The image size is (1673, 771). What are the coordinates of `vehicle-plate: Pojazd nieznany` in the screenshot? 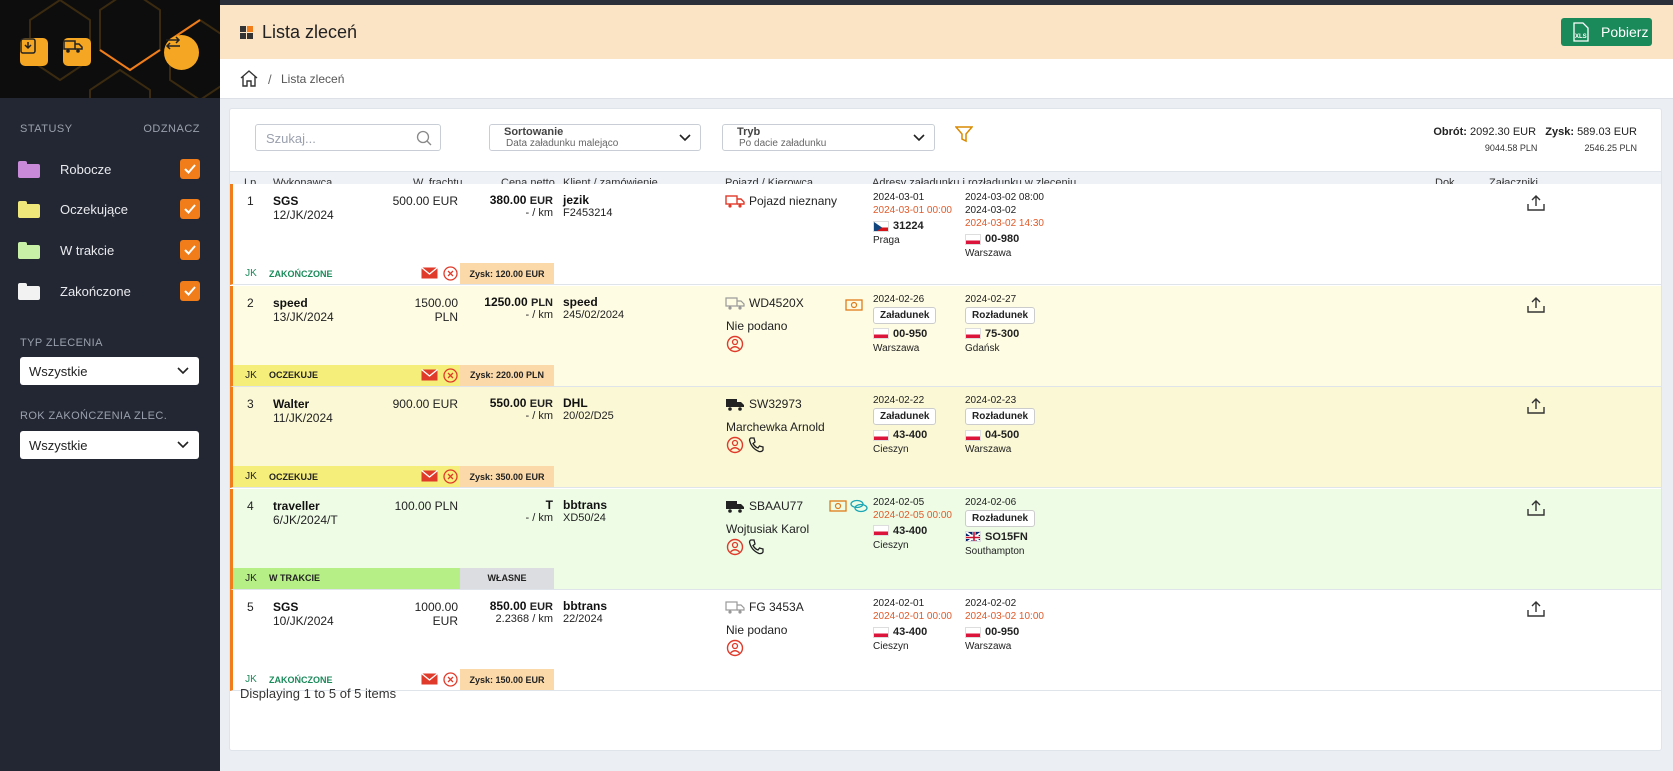 It's located at (793, 201).